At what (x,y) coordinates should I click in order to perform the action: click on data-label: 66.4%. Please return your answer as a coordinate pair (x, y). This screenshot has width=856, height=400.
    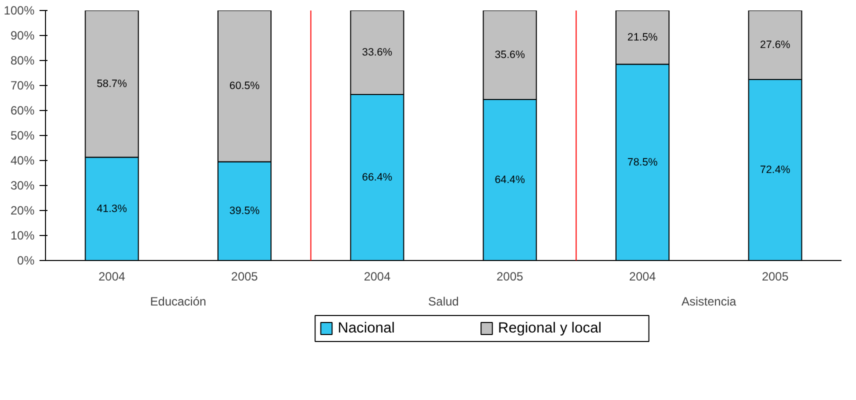
    Looking at the image, I should click on (377, 178).